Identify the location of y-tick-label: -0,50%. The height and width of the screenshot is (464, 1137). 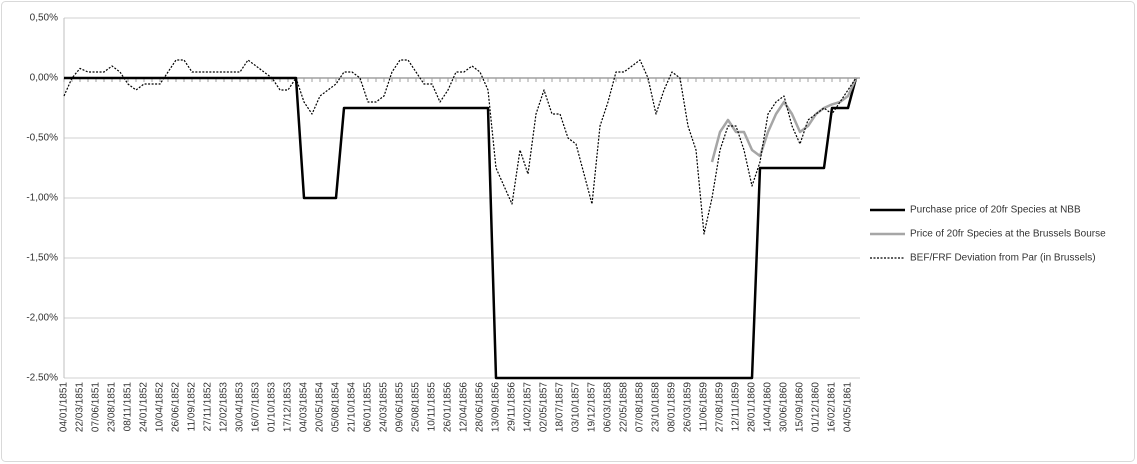
(42, 138).